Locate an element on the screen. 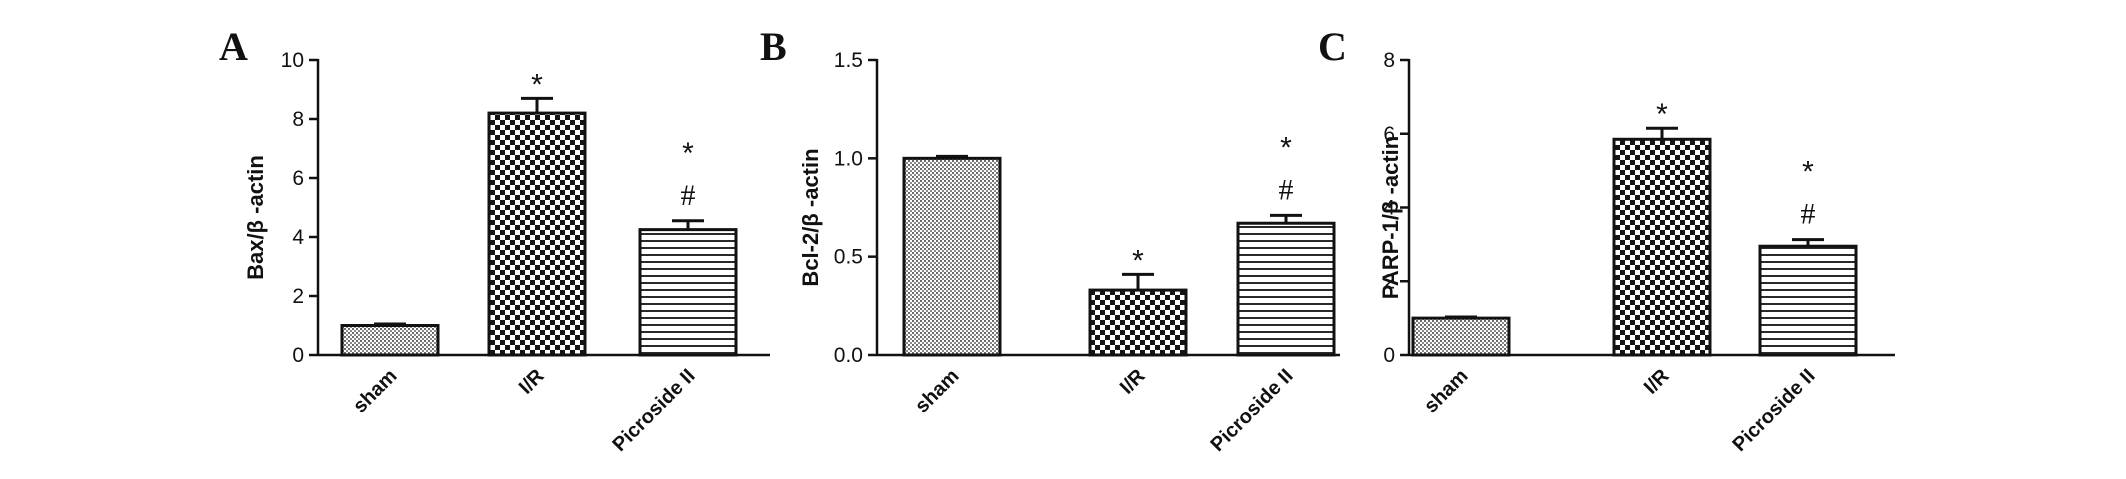  y-axis-label: PARP-1/β -actin is located at coordinates (1390, 217).